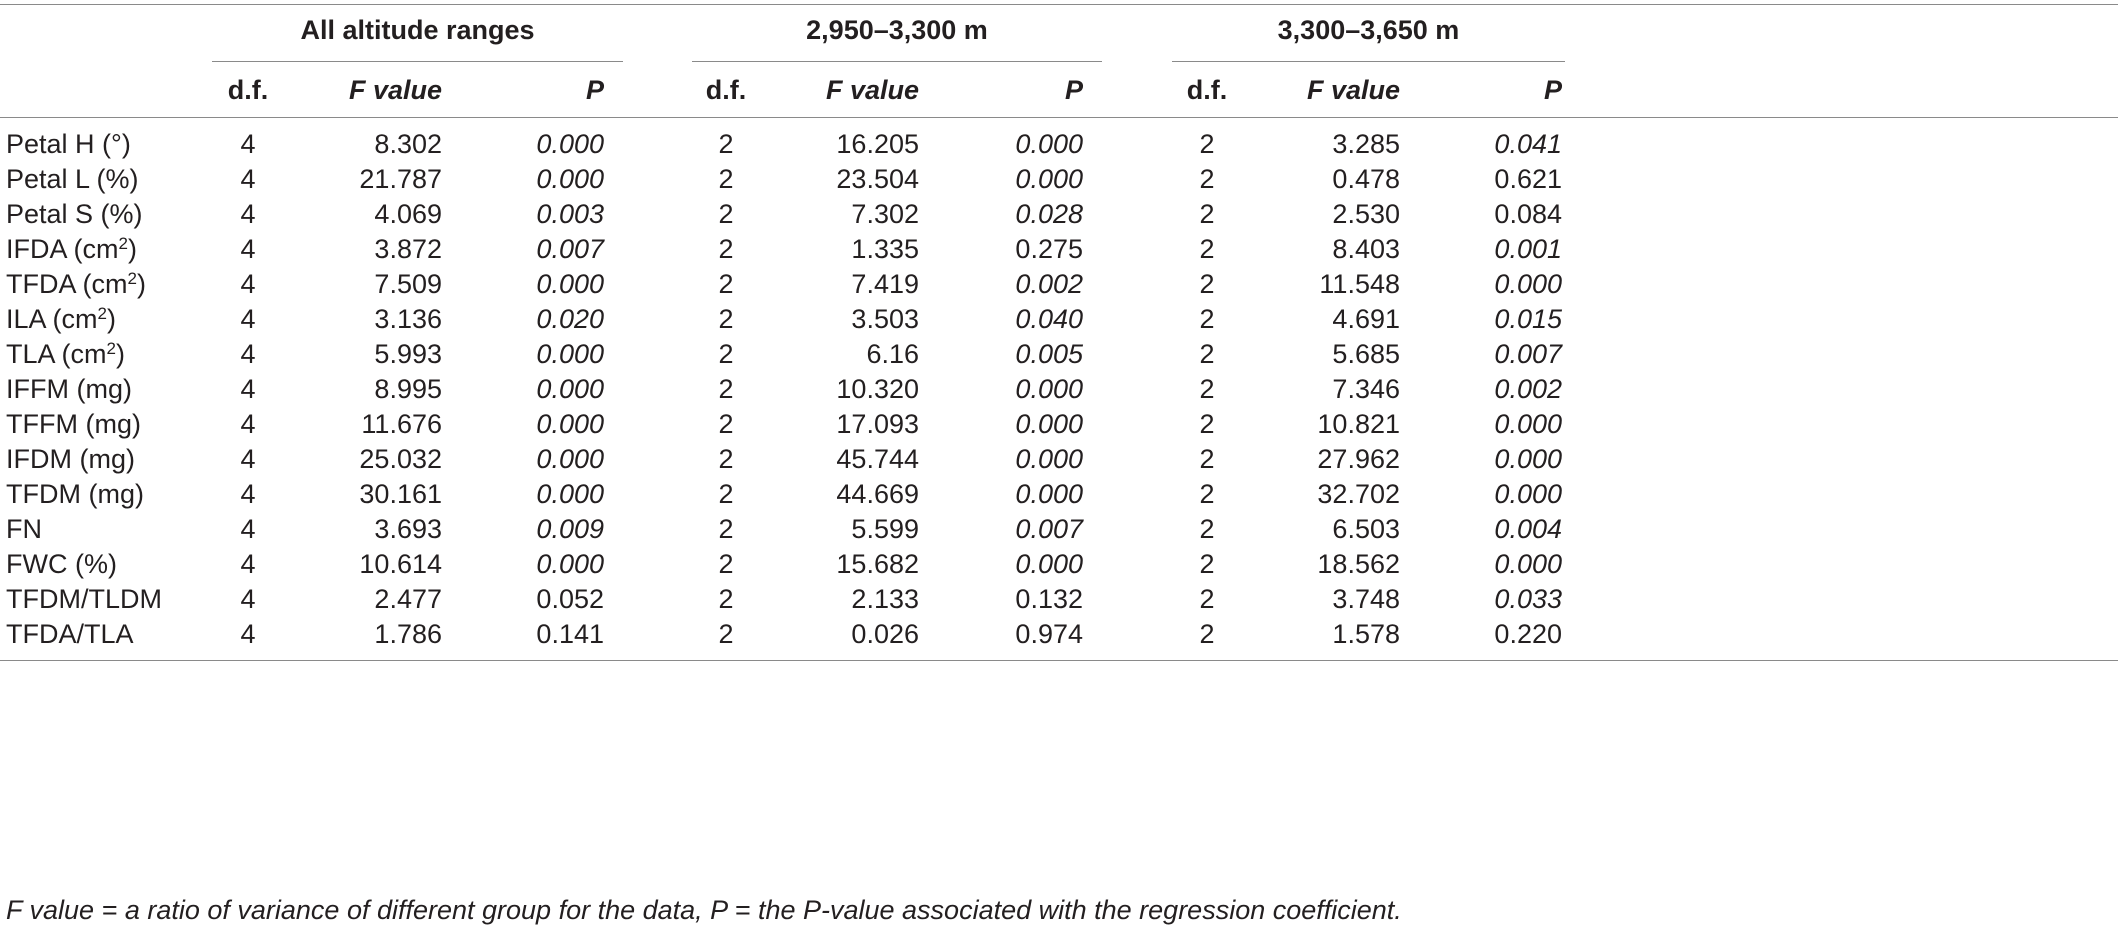 The height and width of the screenshot is (941, 2118). What do you see at coordinates (877, 179) in the screenshot?
I see `f-value-cell: 23.504` at bounding box center [877, 179].